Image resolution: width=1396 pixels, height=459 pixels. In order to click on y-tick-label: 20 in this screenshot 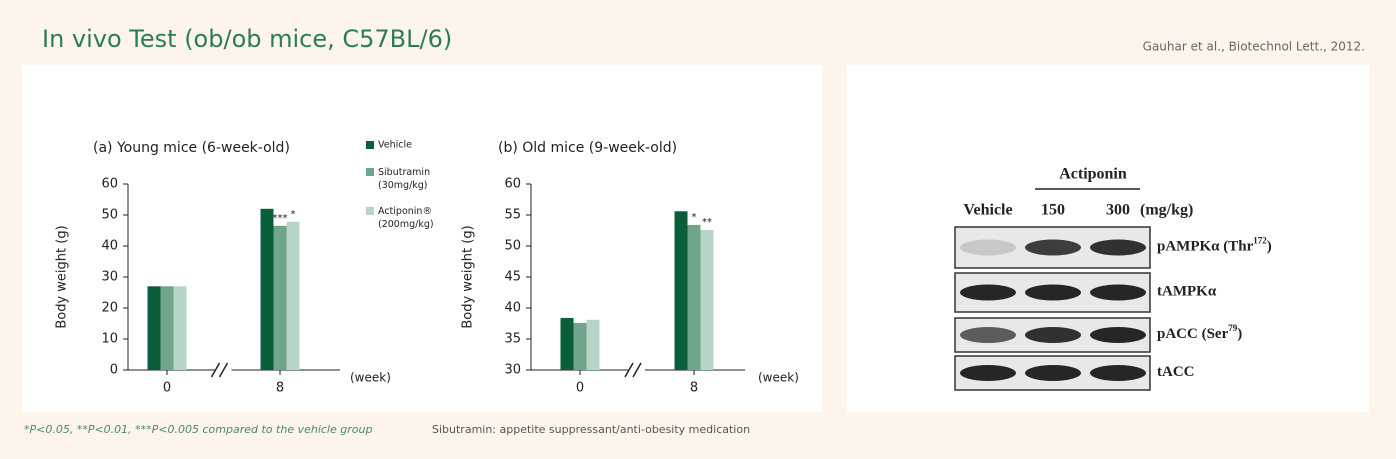, I will do `click(109, 308)`.